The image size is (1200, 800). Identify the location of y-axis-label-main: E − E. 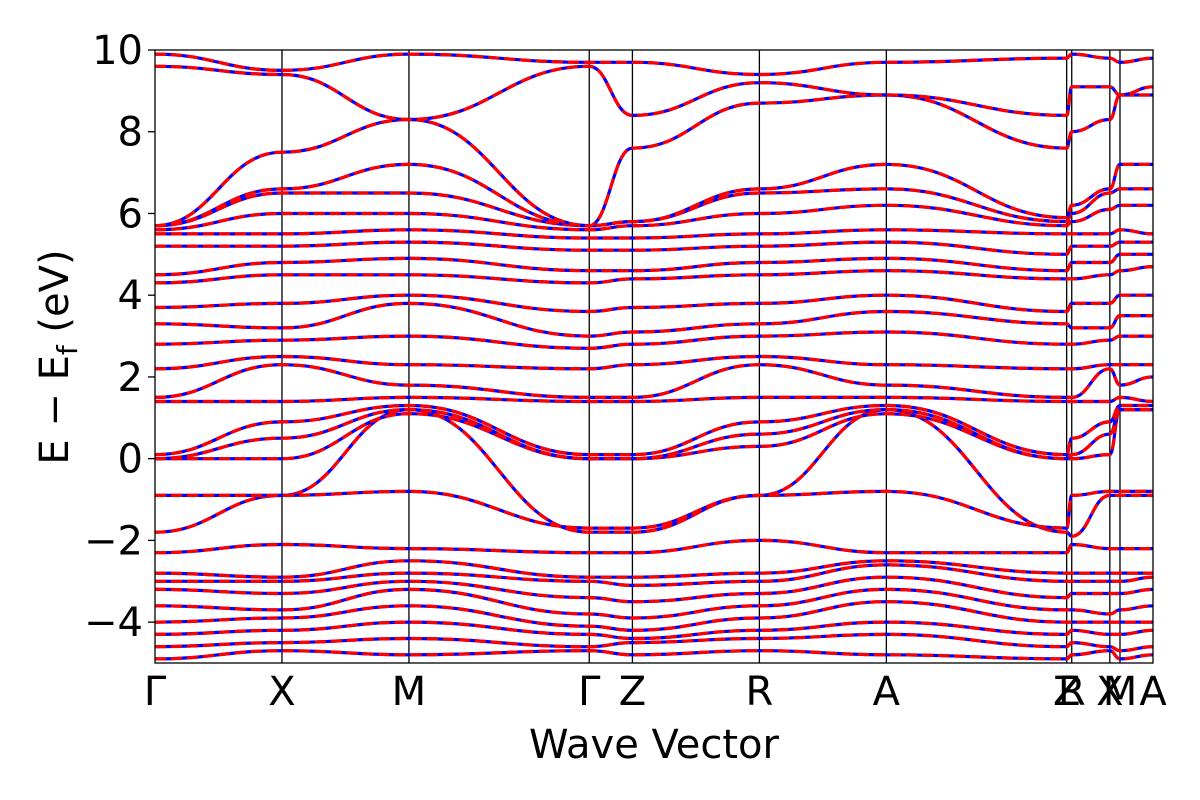
(55, 410).